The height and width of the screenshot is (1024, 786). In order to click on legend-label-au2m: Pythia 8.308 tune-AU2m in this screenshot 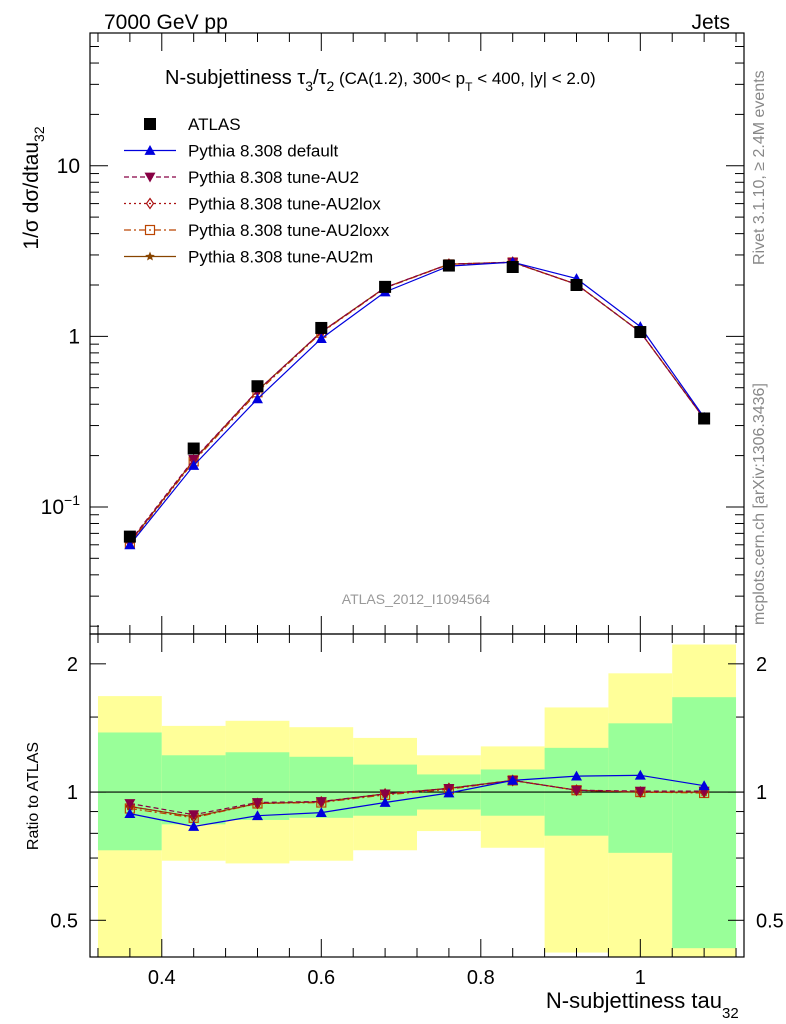, I will do `click(280, 257)`.